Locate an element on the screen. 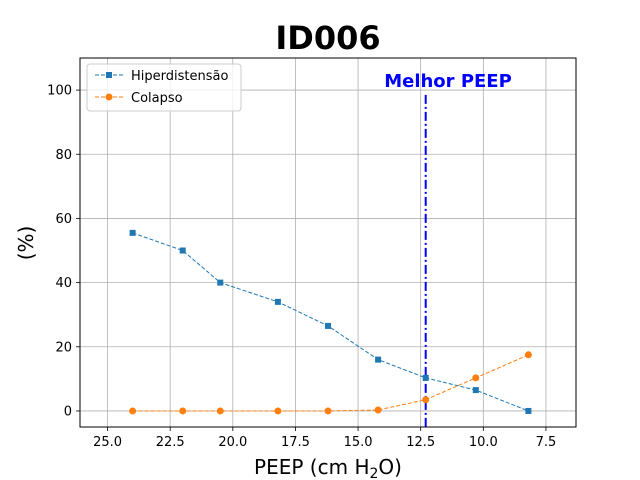  x-tick-label: 12.5 is located at coordinates (420, 442).